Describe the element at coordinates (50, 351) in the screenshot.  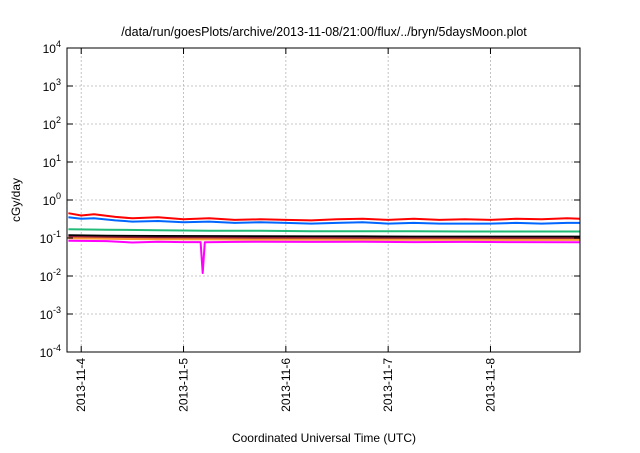
I see `y-tick-label: 10⁻⁴` at that location.